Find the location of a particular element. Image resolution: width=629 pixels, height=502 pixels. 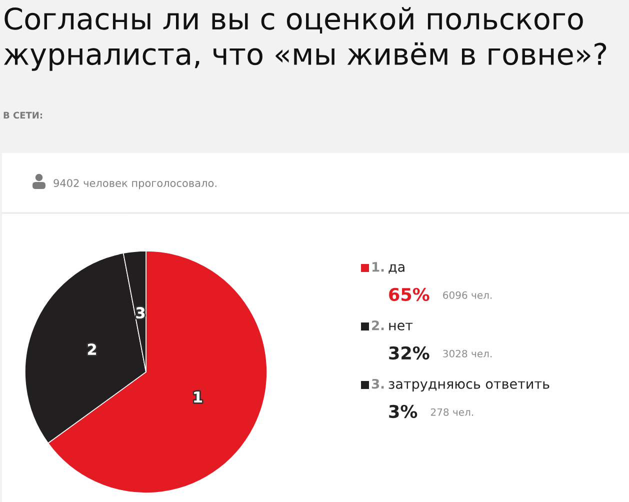

text: 3 is located at coordinates (140, 313).